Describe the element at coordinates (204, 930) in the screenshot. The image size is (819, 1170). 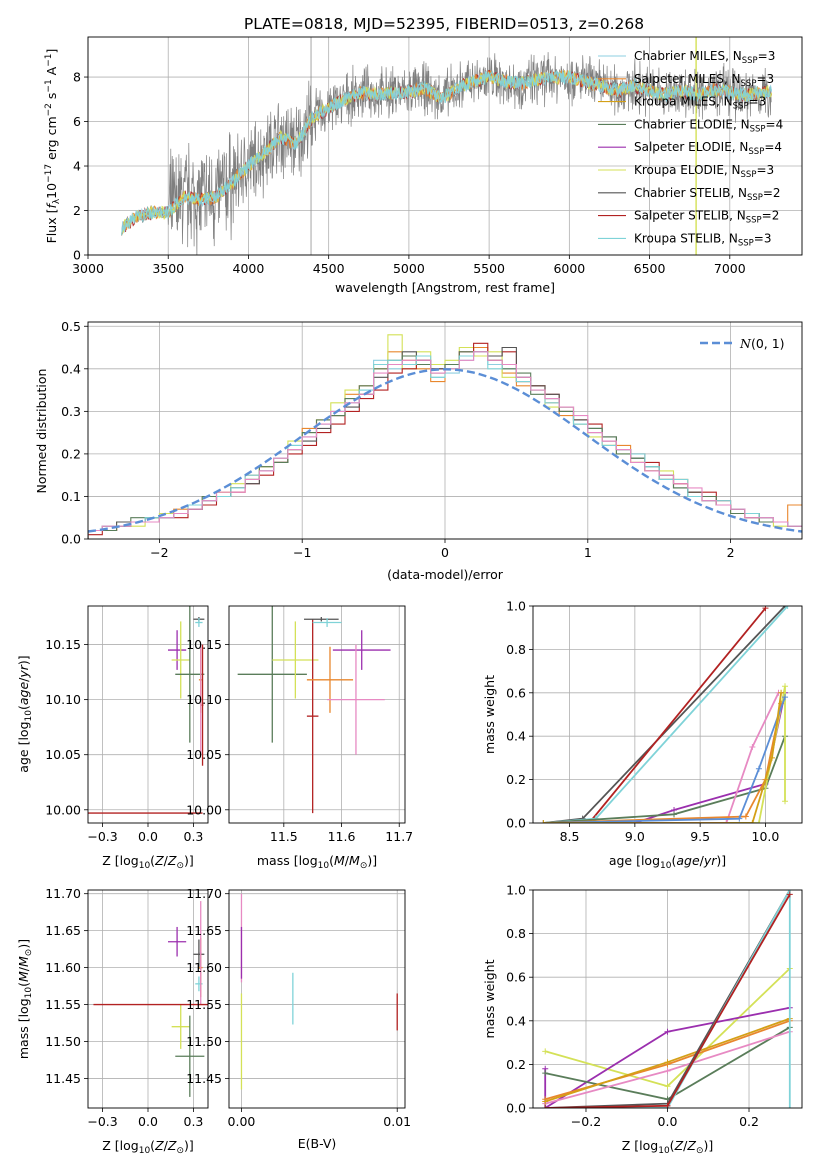
I see `y-tick-label: 11.65` at that location.